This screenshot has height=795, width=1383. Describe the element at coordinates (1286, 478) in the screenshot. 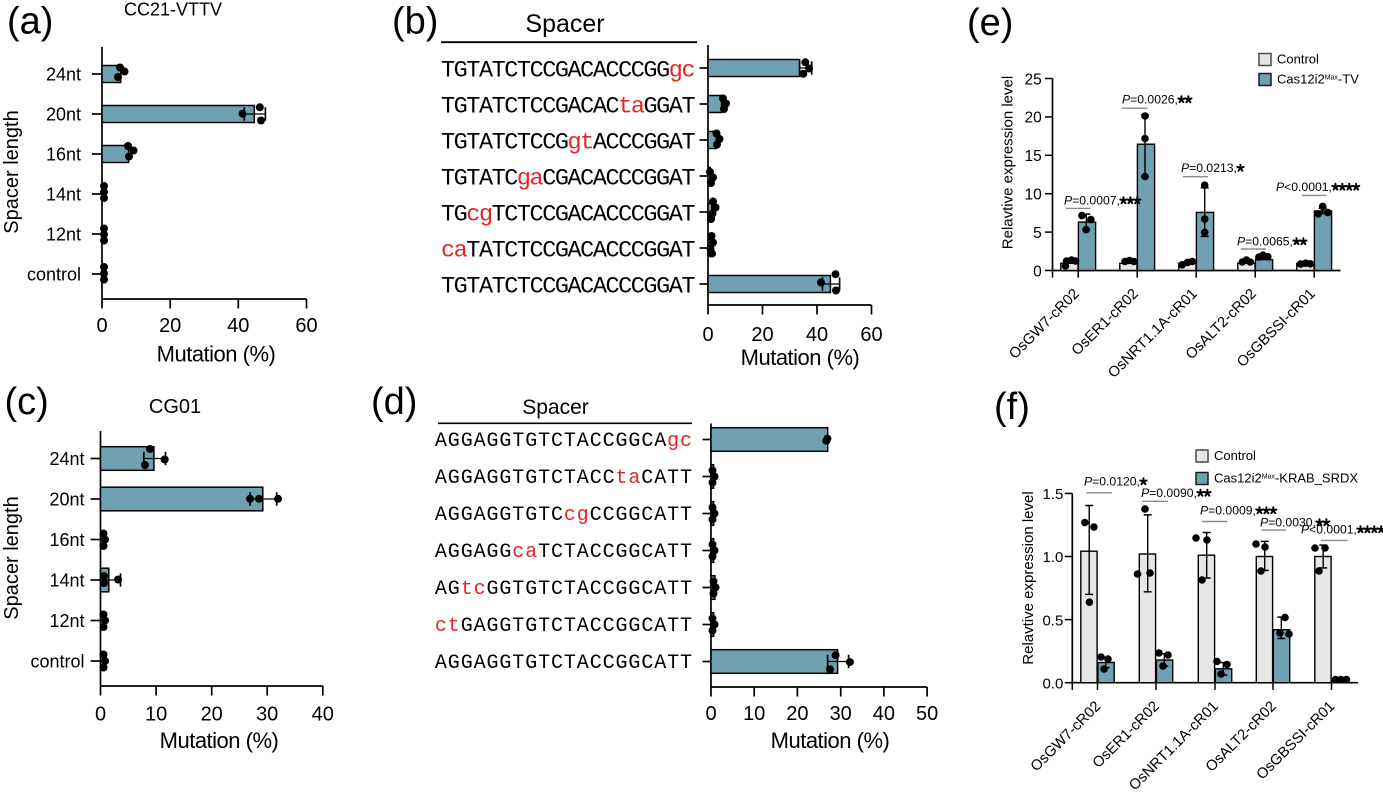

I see `svg-text: Cas12i2Max-KRAB_SRDX` at that location.